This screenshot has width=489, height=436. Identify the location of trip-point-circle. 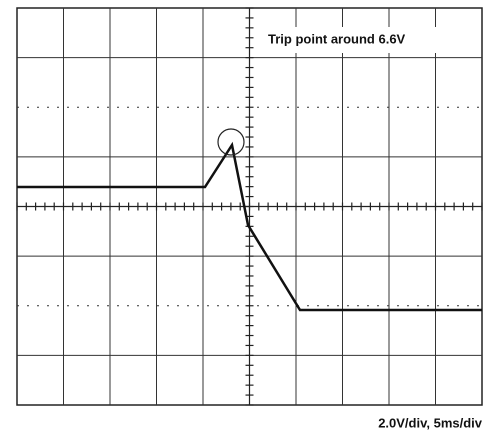
(231, 142).